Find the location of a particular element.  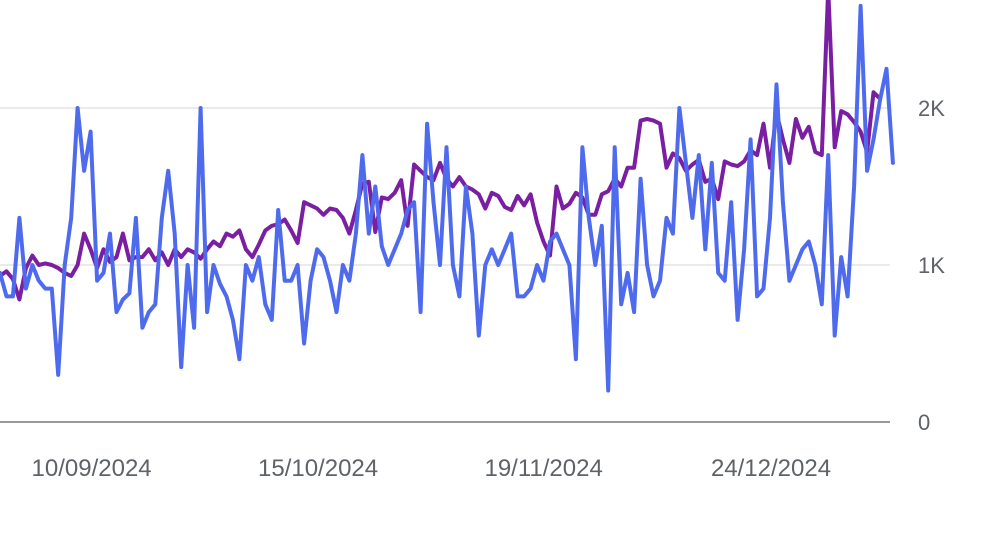

x-tick-label: 24/12/2024 is located at coordinates (771, 468).